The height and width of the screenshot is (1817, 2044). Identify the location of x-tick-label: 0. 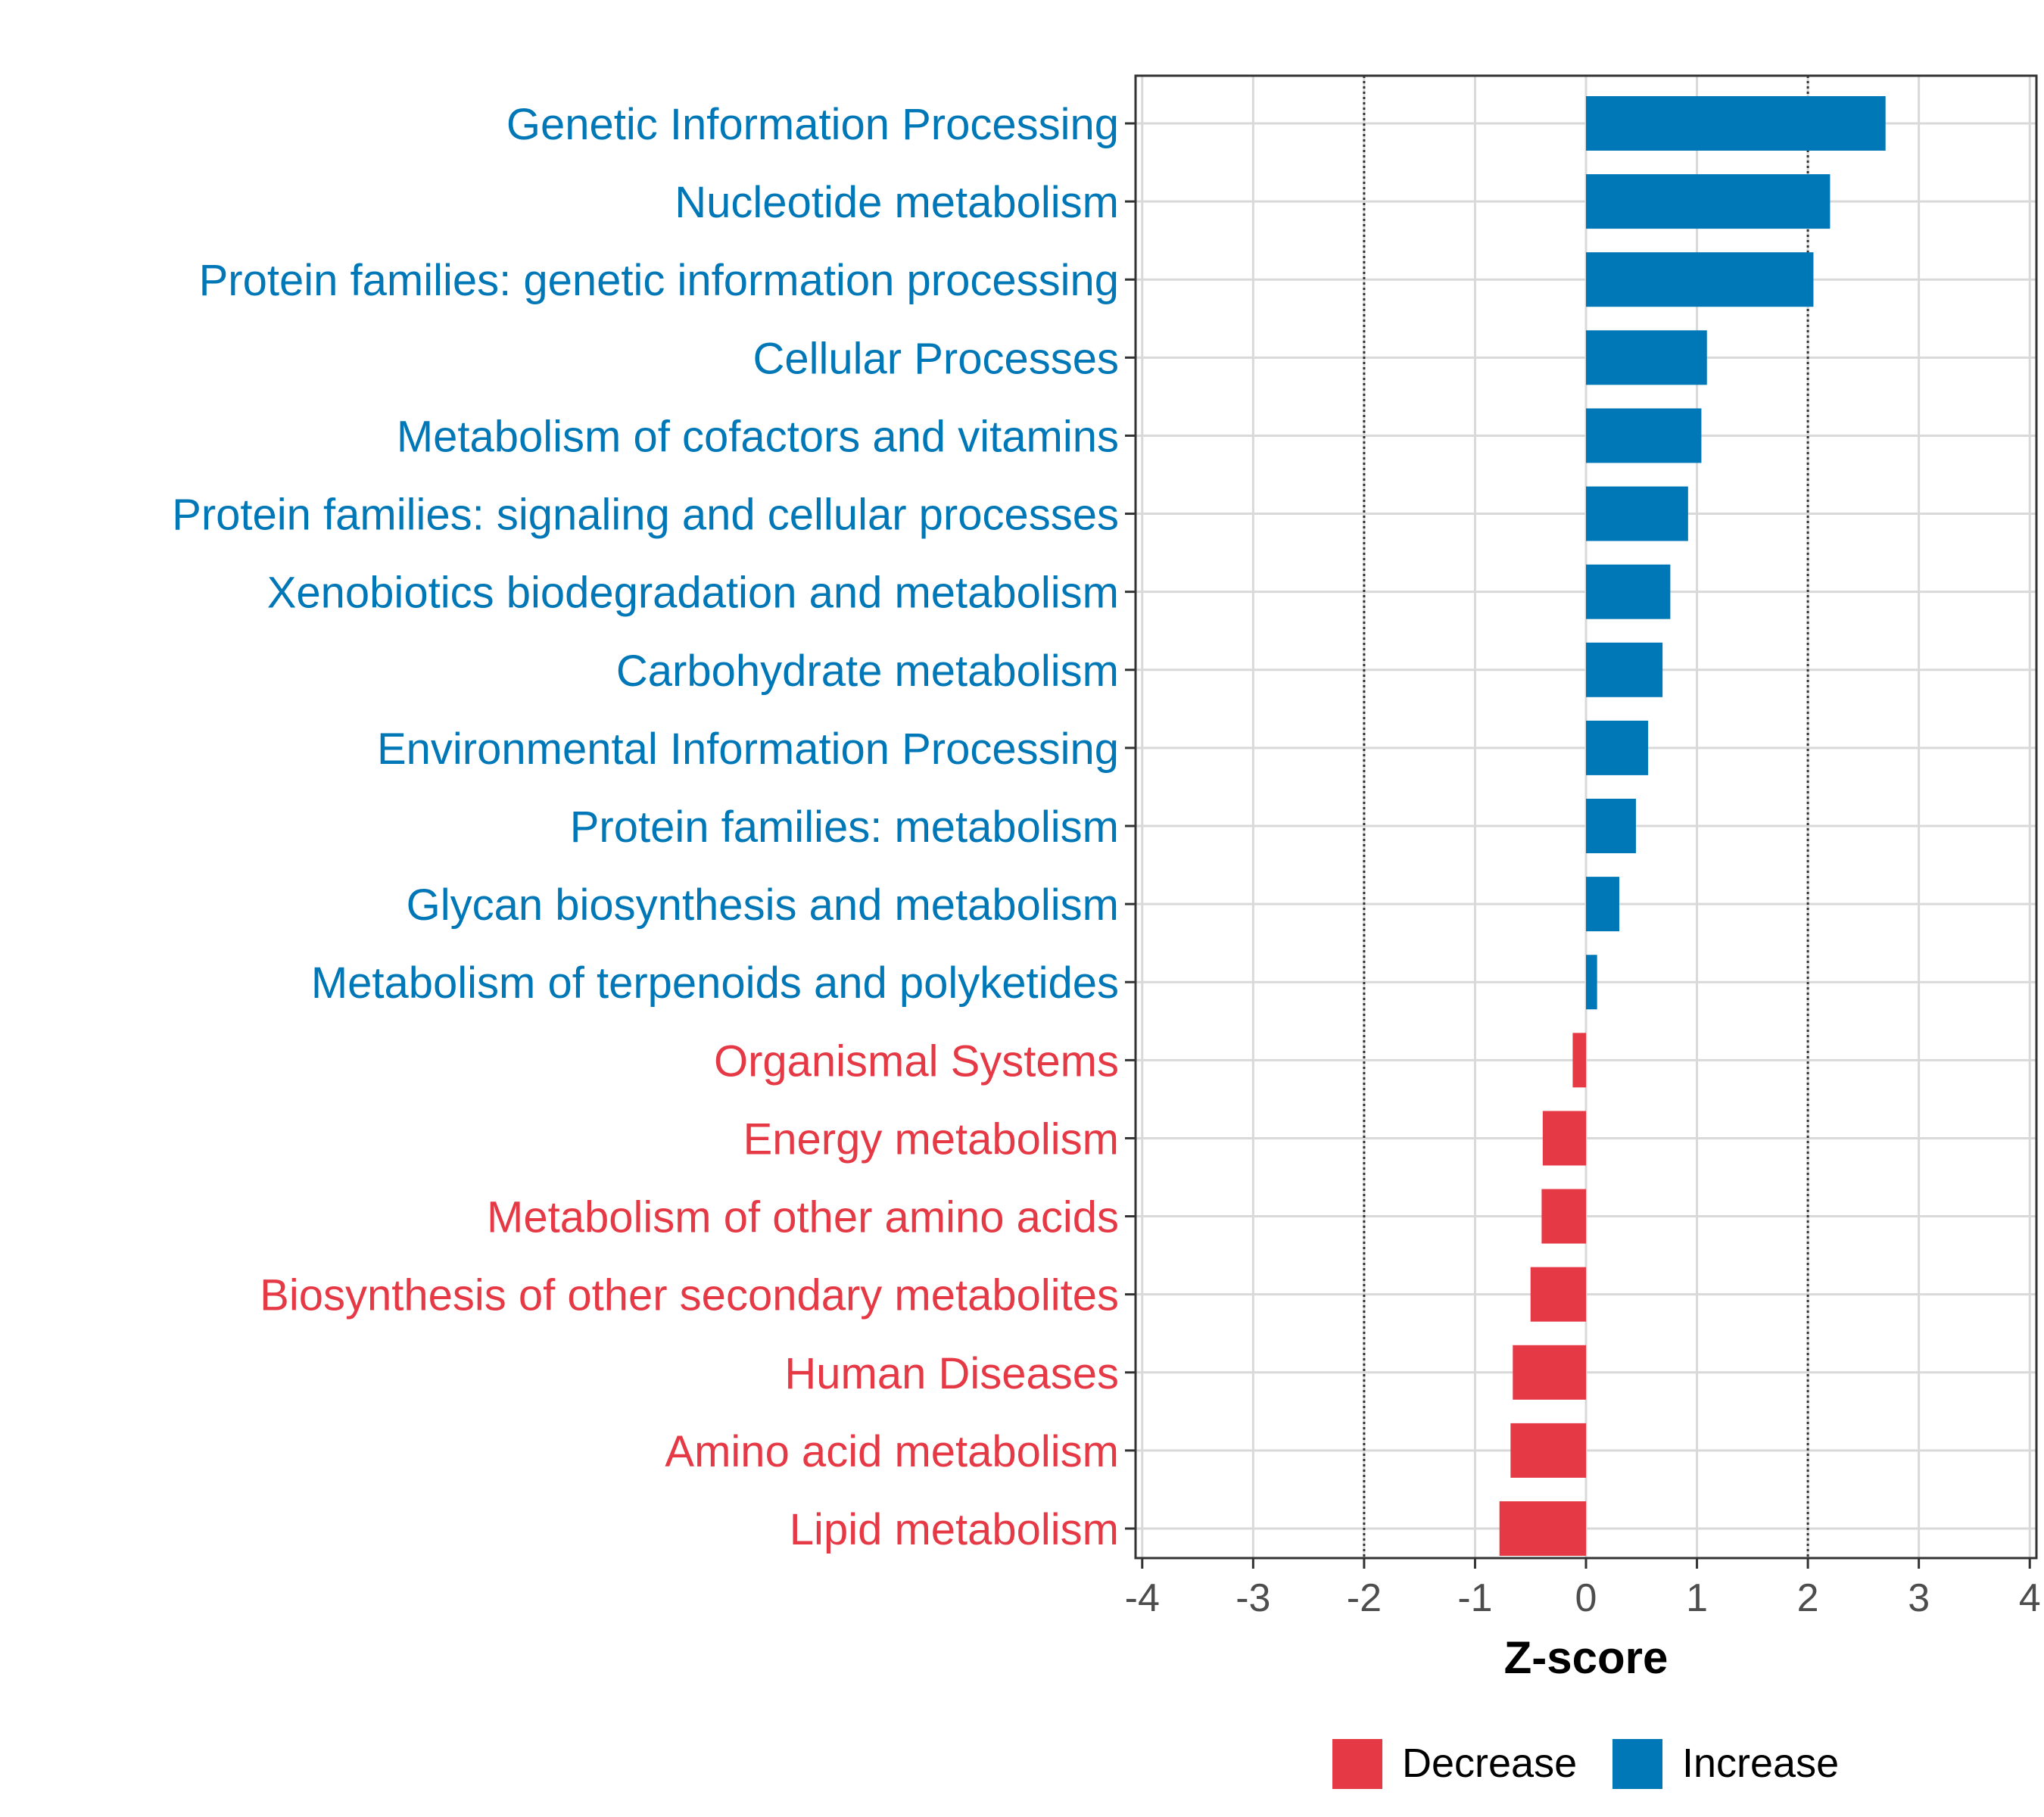
(1586, 1598).